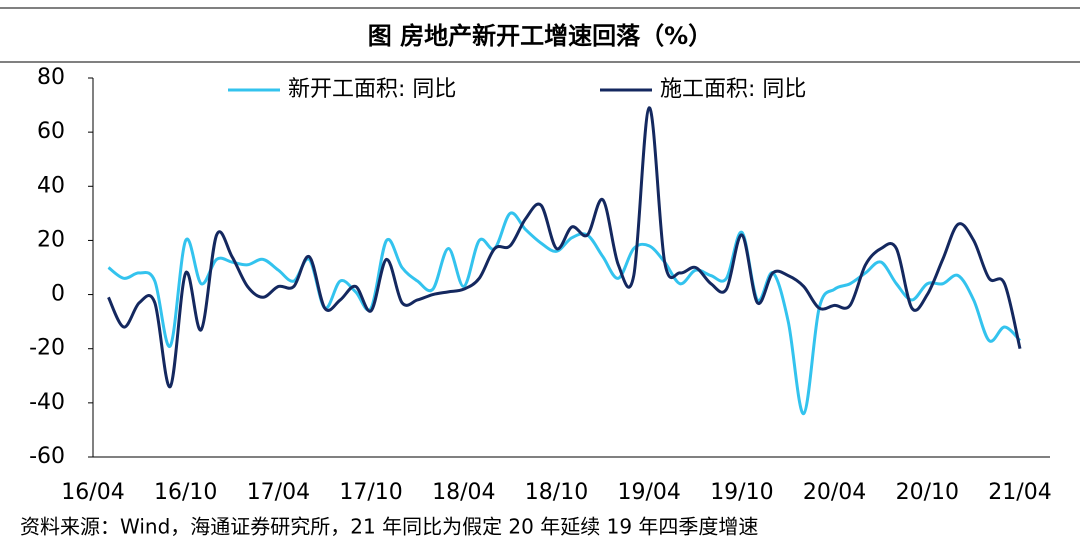 Image resolution: width=1080 pixels, height=548 pixels. I want to click on chart-title: 图 房地产新开工增速回落（%）, so click(540, 36).